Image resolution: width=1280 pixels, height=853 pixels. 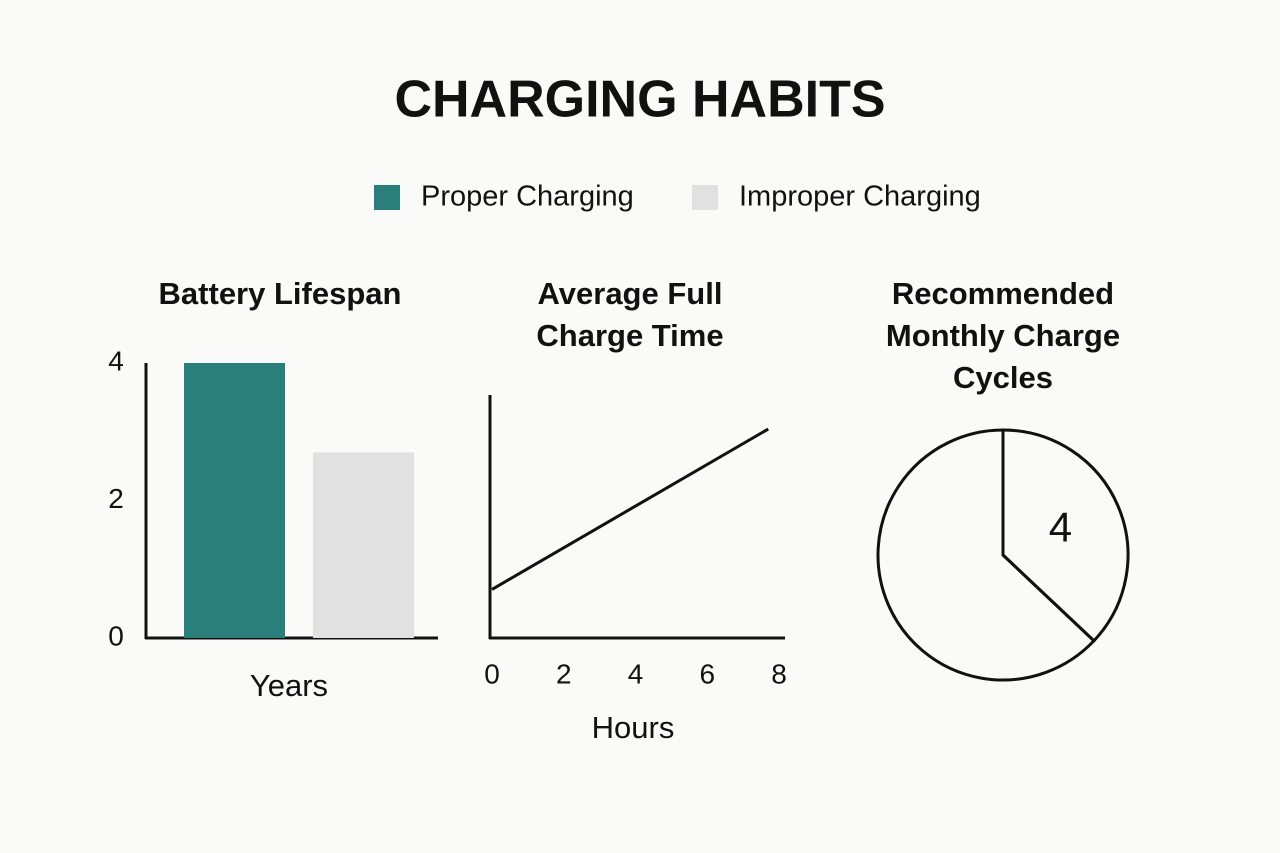 What do you see at coordinates (630, 509) in the screenshot?
I see `line` at bounding box center [630, 509].